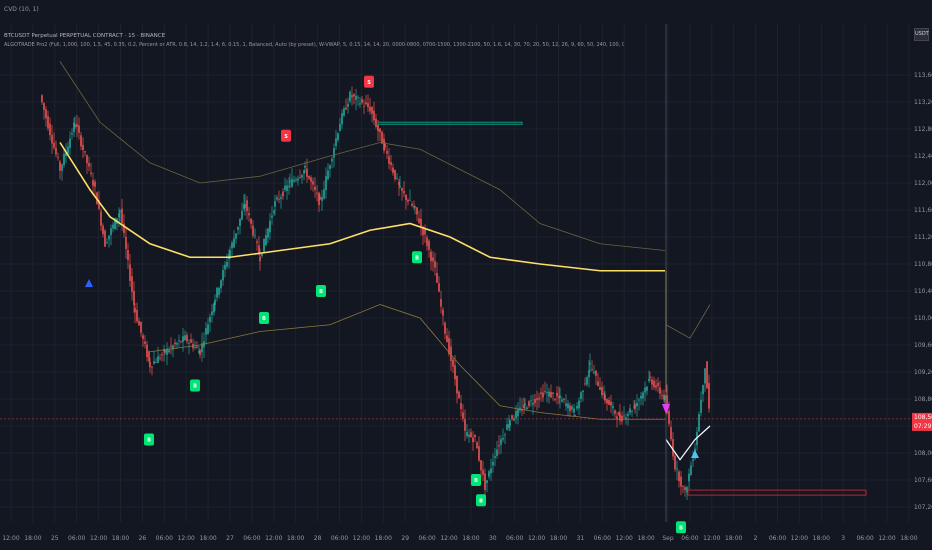 The width and height of the screenshot is (932, 550). I want to click on price-axis-tick: 112,000.0, so click(923, 183).